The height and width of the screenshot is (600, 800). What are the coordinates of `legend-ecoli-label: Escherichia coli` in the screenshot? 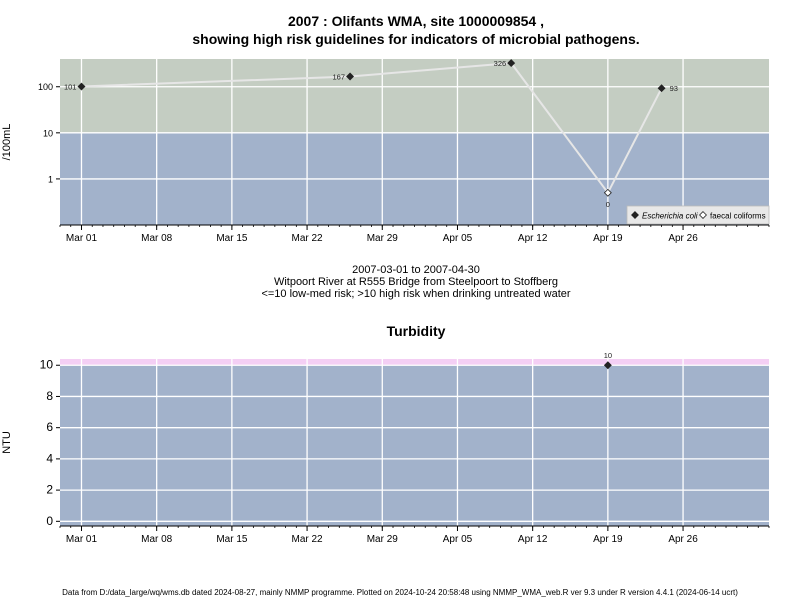 It's located at (670, 216).